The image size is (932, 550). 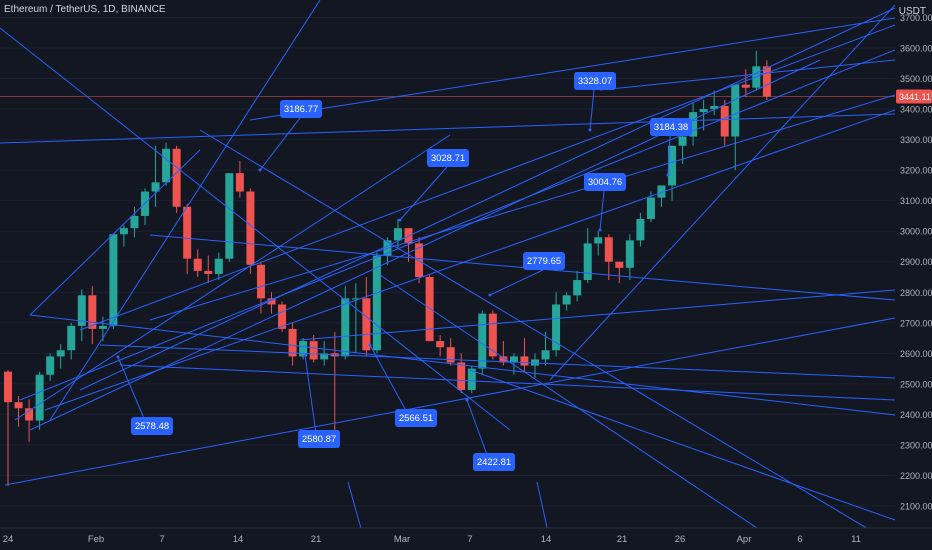 What do you see at coordinates (546, 539) in the screenshot?
I see `x-tick-label: 14` at bounding box center [546, 539].